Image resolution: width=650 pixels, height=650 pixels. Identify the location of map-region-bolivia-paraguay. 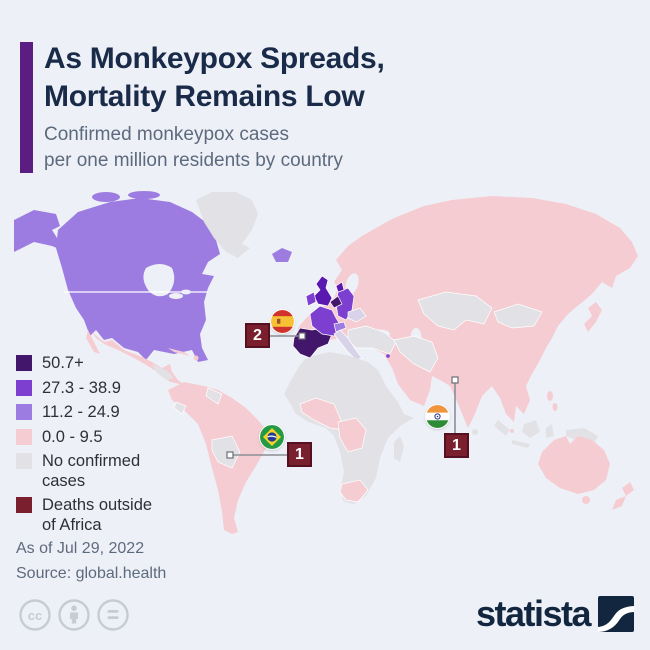
(226, 452).